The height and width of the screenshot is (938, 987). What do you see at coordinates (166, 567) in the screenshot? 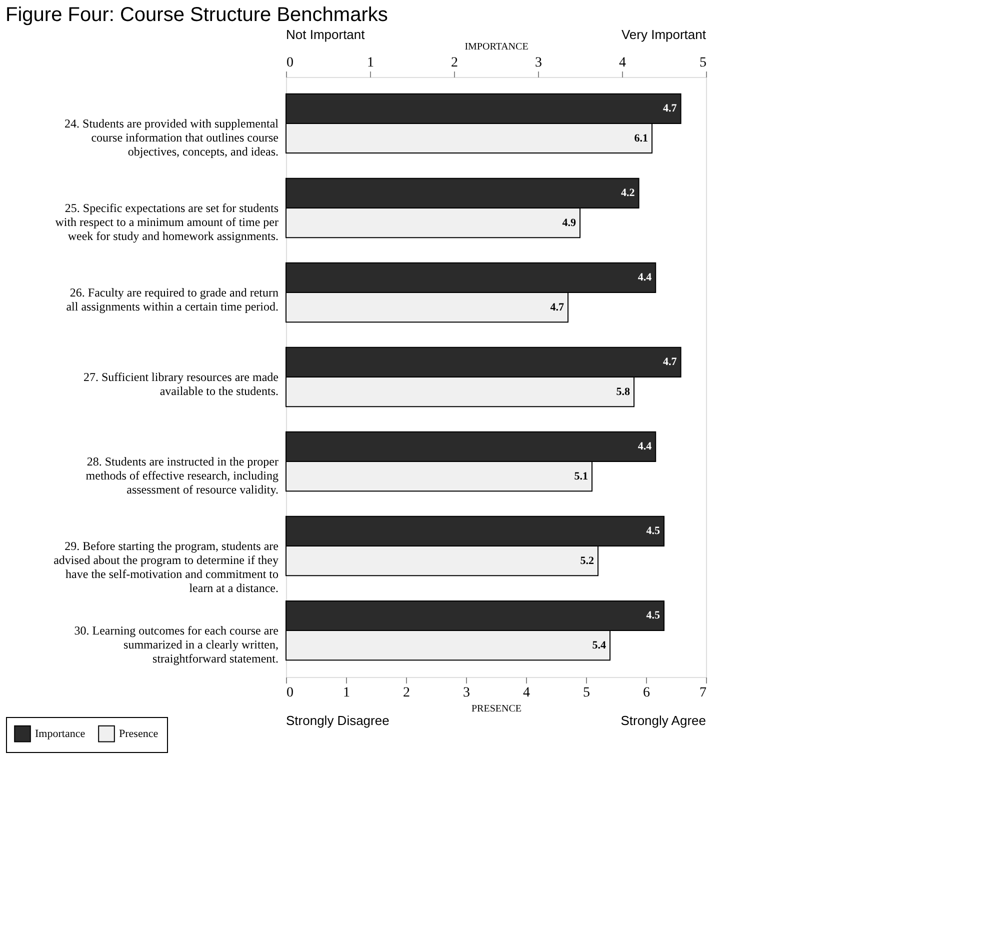
I see `y-tick-label: 29. Before starting the program, students are advised about the program to determine if they have the self-motivation and commitment to learn at a distance.` at bounding box center [166, 567].